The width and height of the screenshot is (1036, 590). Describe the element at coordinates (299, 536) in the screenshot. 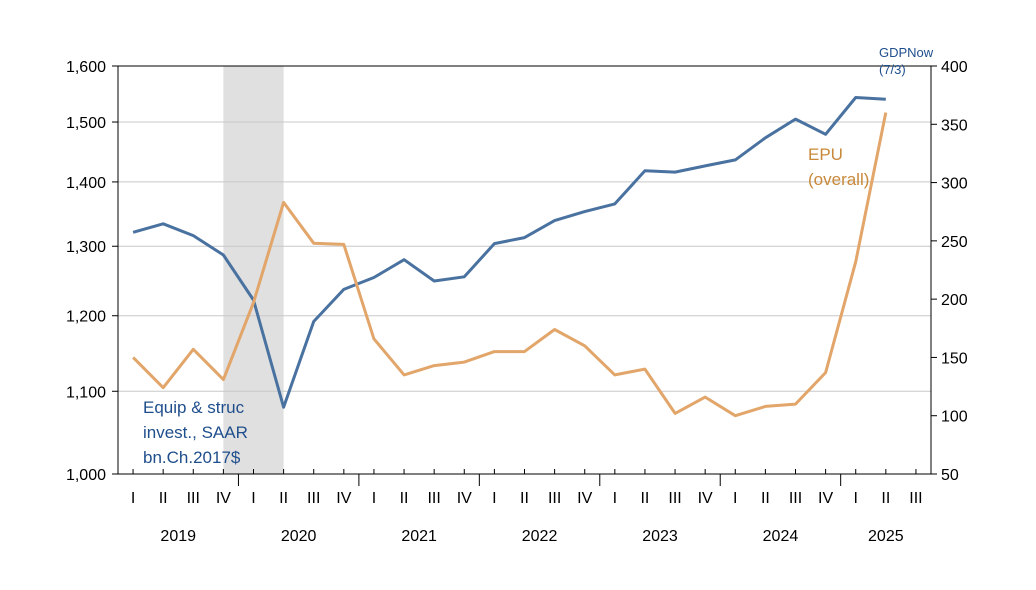

I see `year-label-2020: 2020` at that location.